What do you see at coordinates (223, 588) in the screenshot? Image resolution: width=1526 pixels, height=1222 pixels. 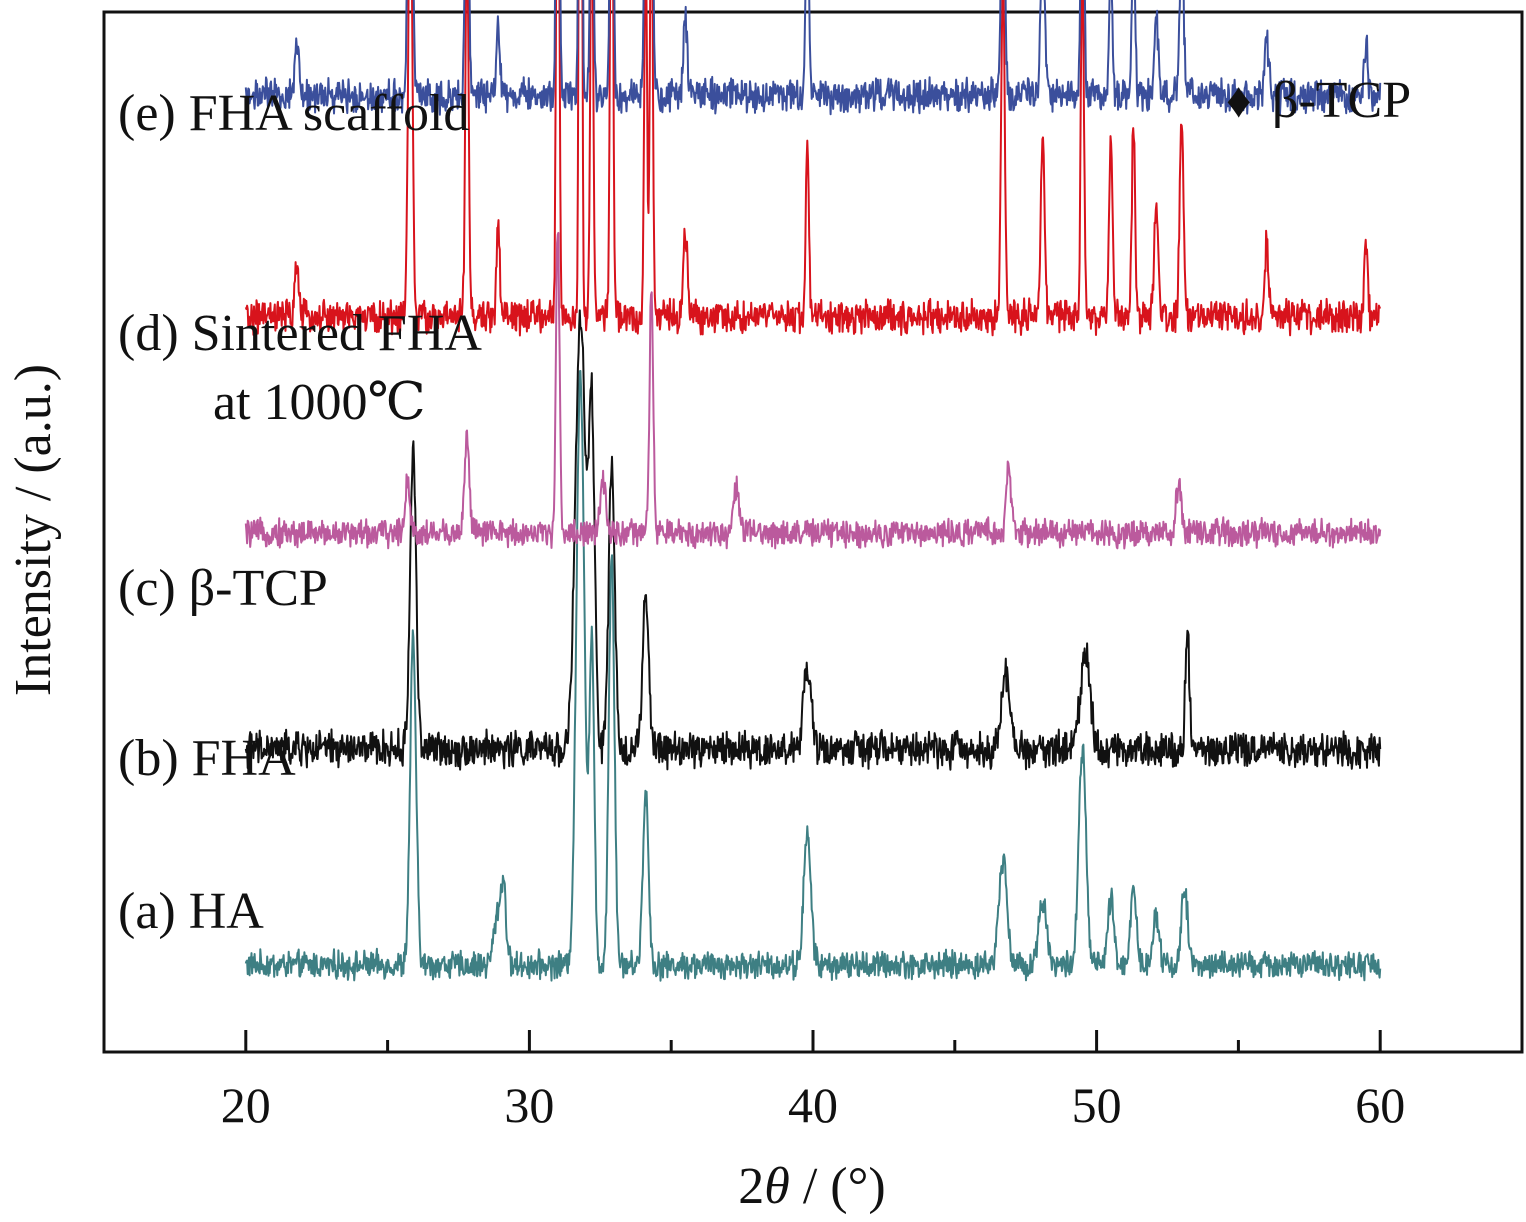 I see `series-label-c: (c) β-TCP` at bounding box center [223, 588].